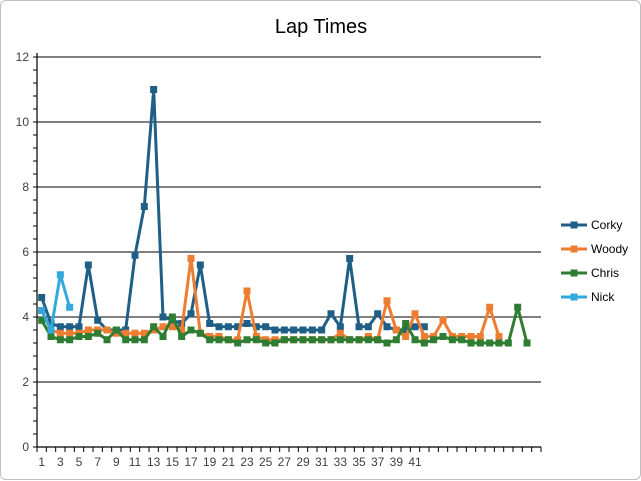 This screenshot has width=641, height=481. I want to click on x-tick-label: 23, so click(247, 462).